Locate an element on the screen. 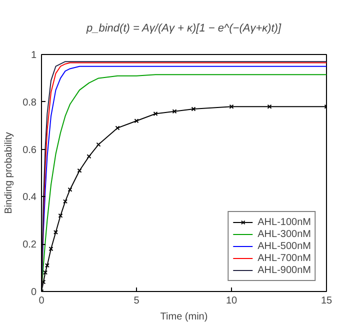  y-tick-label: 0.2 is located at coordinates (29, 245).